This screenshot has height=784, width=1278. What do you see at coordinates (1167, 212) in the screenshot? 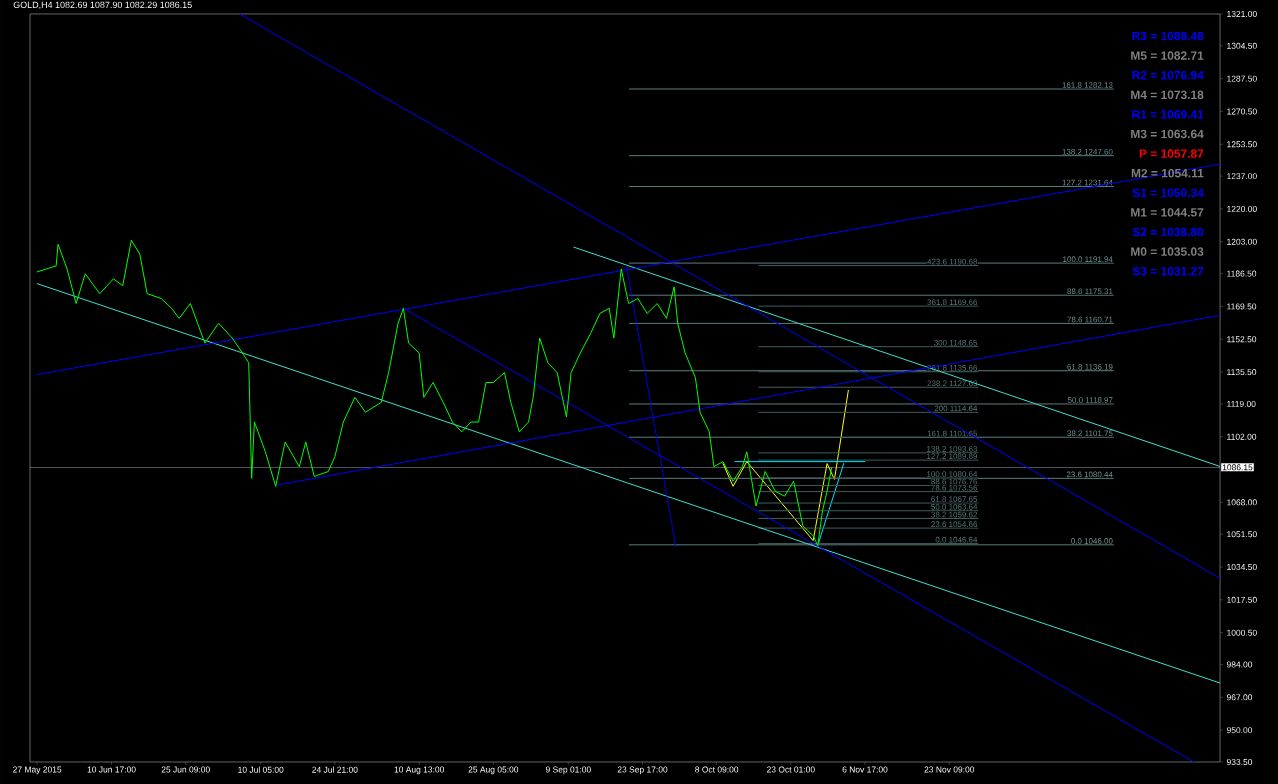
I see `annotation: M1 = 1044.57` at bounding box center [1167, 212].